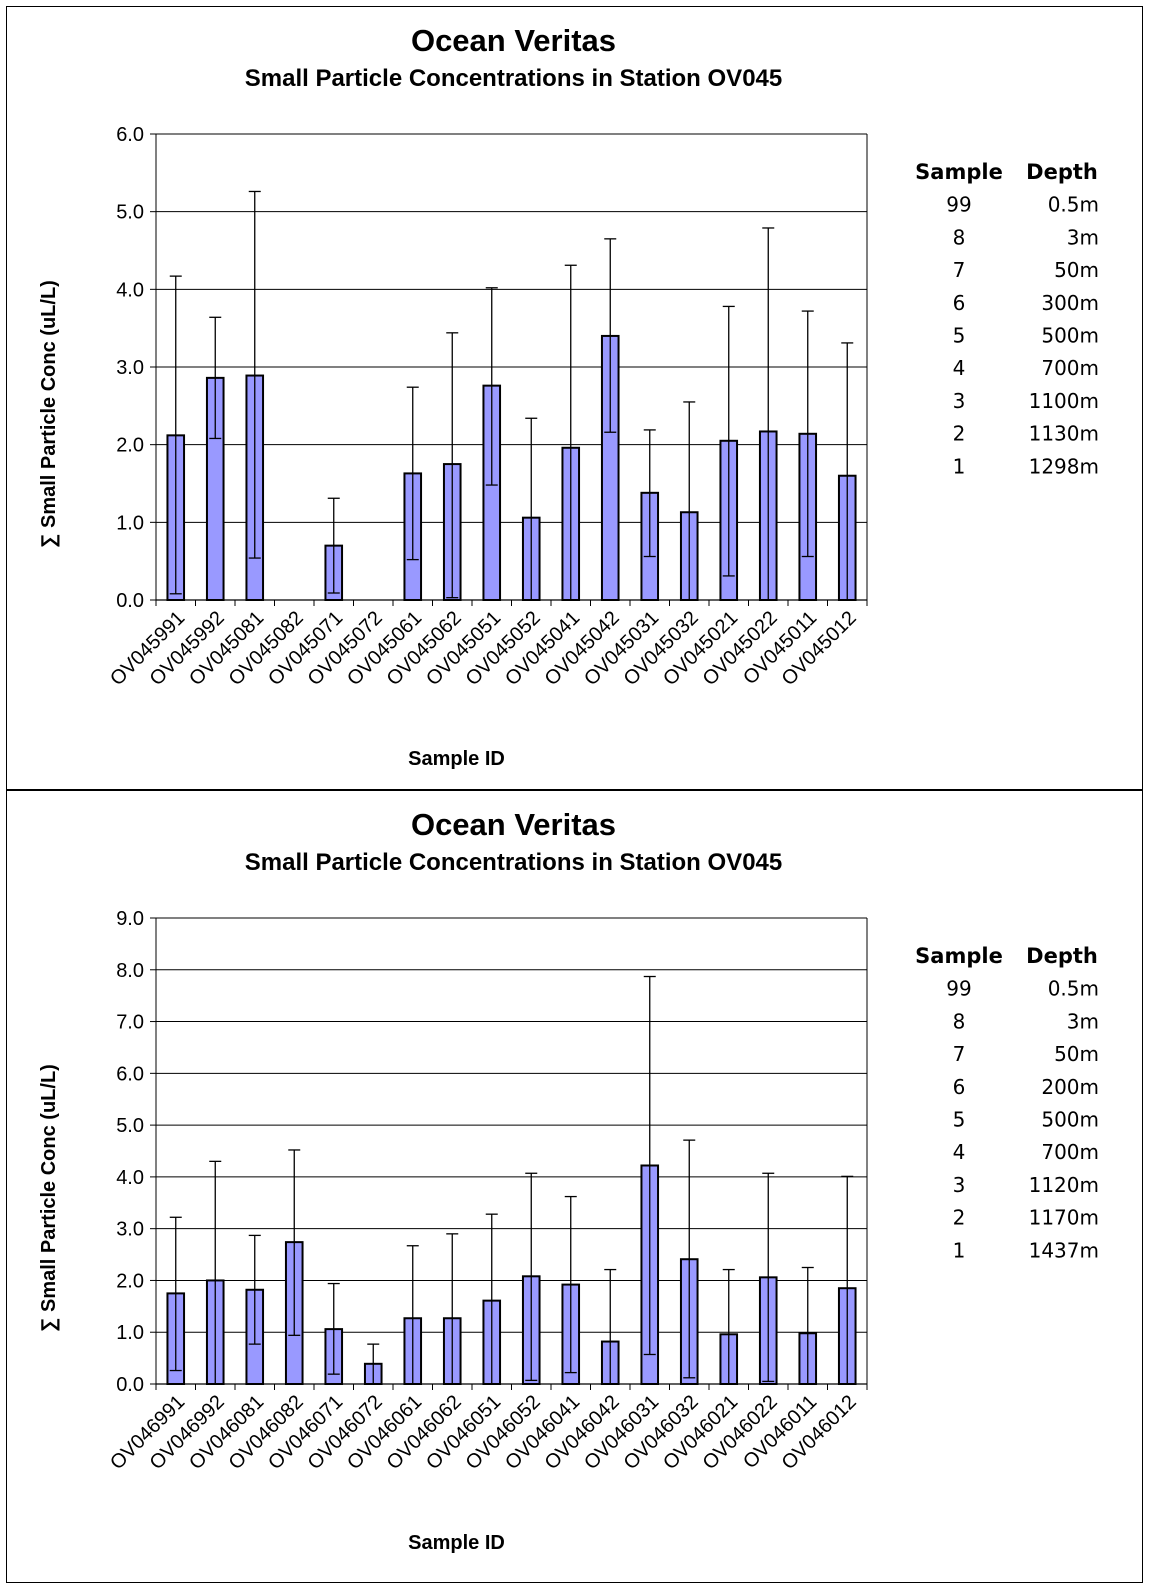 The image size is (1151, 1585). Describe the element at coordinates (1064, 434) in the screenshot. I see `table-cell-depth: 1130m` at that location.